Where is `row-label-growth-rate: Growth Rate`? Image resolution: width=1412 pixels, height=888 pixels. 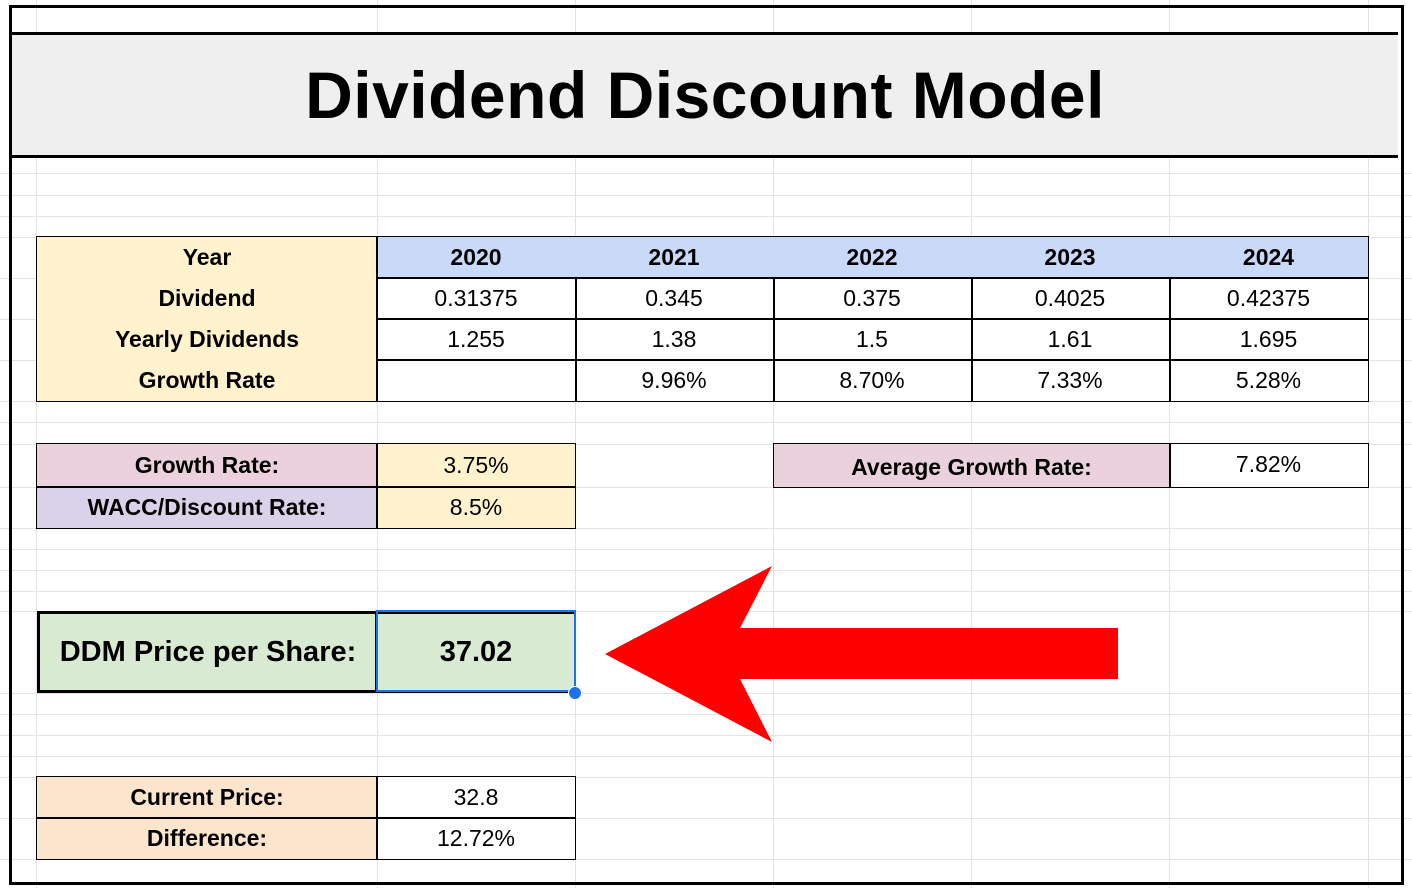
row-label-growth-rate: Growth Rate is located at coordinates (207, 380).